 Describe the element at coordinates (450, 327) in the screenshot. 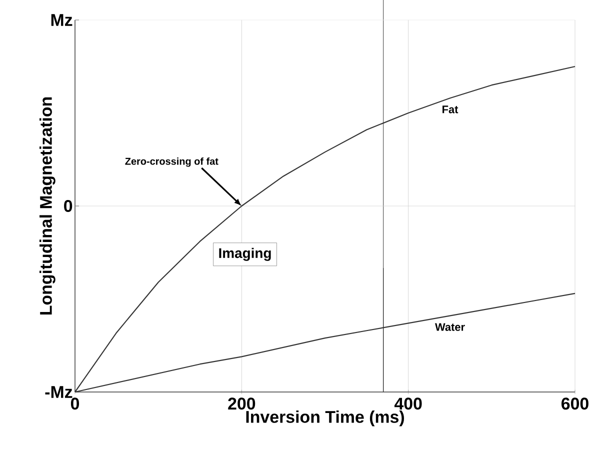

I see `series-label: Water` at that location.